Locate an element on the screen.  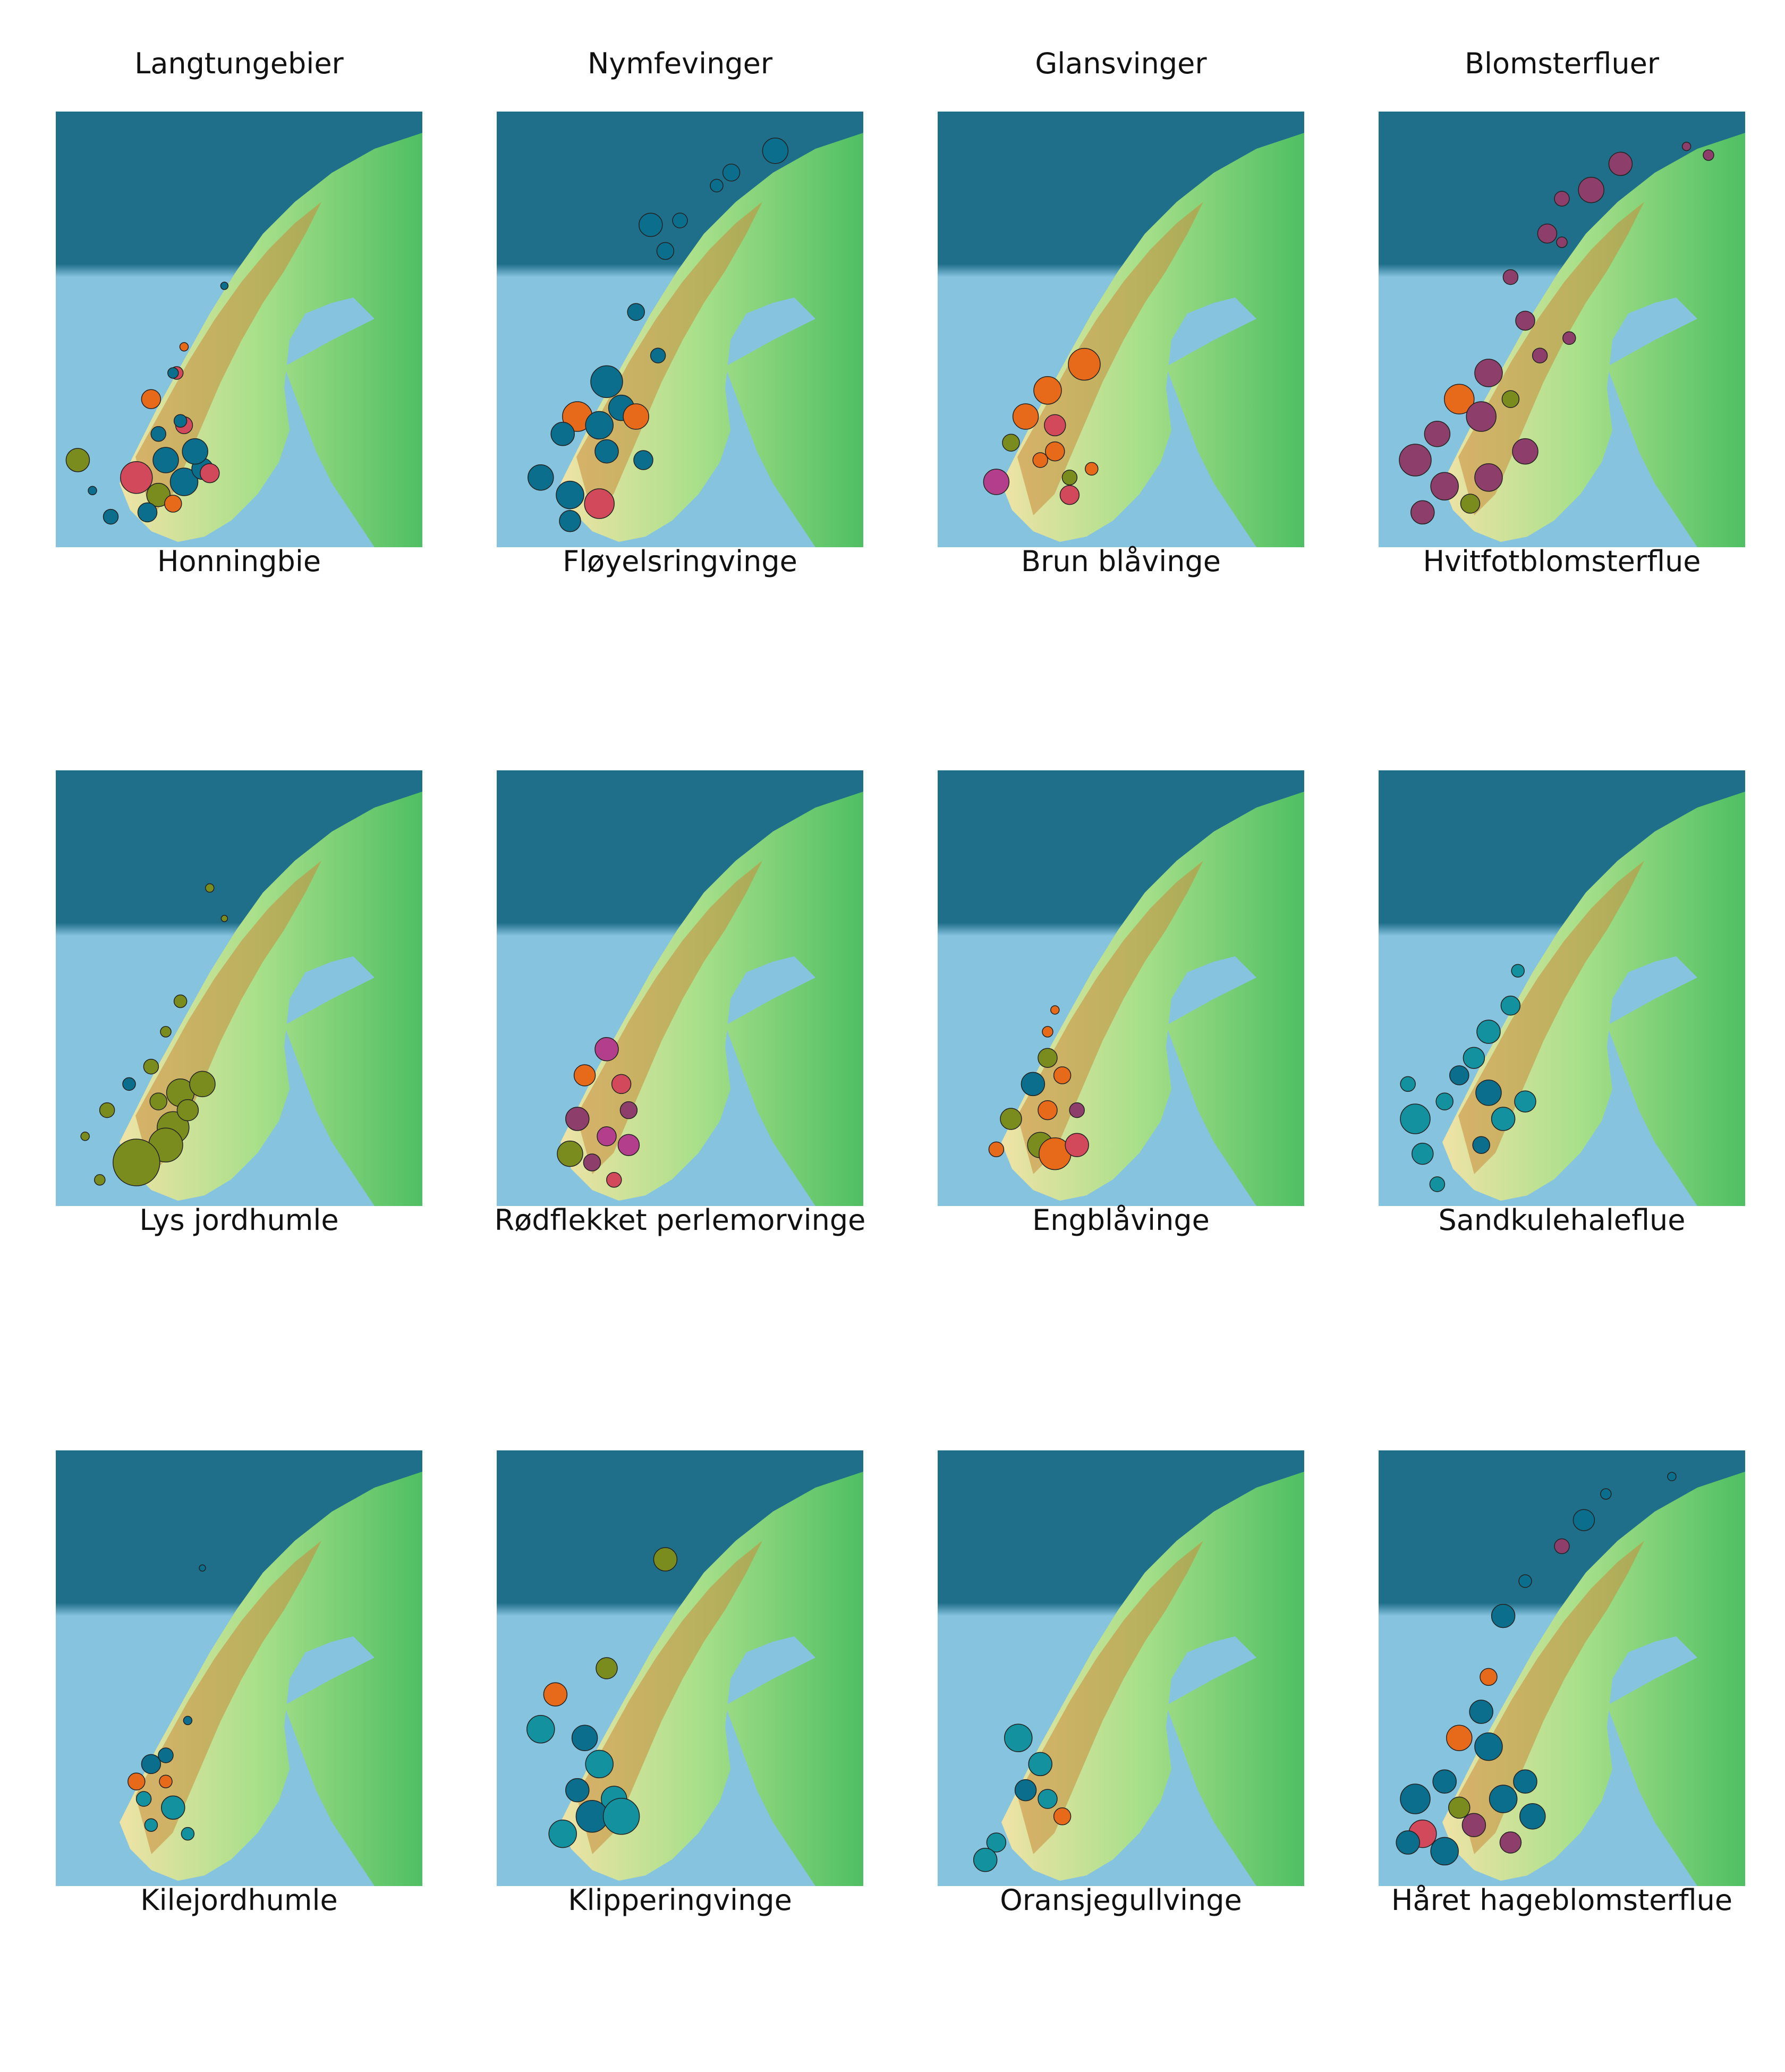
species-label-1: Fløyelsringvinge is located at coordinates (680, 561).